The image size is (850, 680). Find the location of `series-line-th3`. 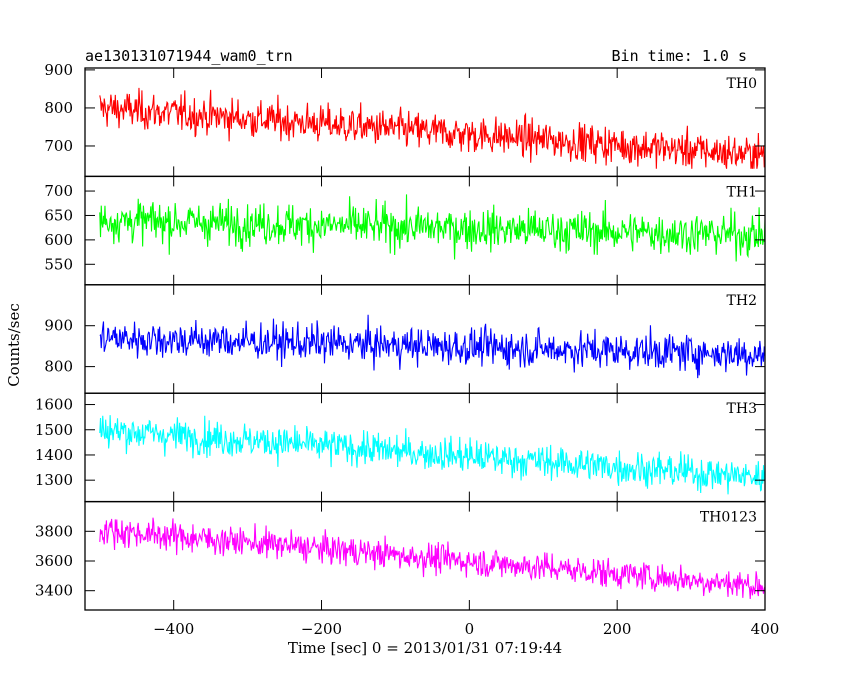

series-line-th3 is located at coordinates (432, 455).